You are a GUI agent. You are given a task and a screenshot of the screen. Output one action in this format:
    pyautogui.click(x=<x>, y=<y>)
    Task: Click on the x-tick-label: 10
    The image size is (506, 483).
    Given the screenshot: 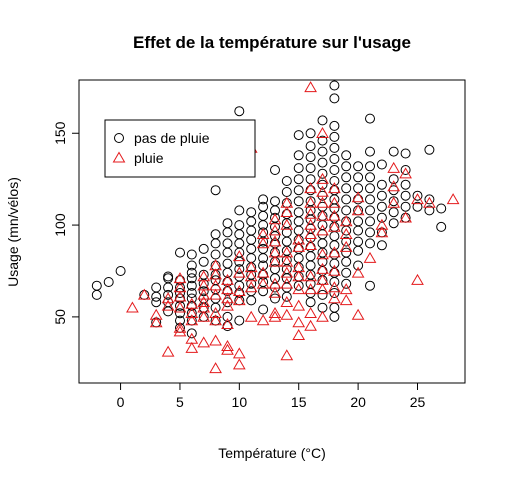 What is the action you would take?
    pyautogui.click(x=240, y=402)
    